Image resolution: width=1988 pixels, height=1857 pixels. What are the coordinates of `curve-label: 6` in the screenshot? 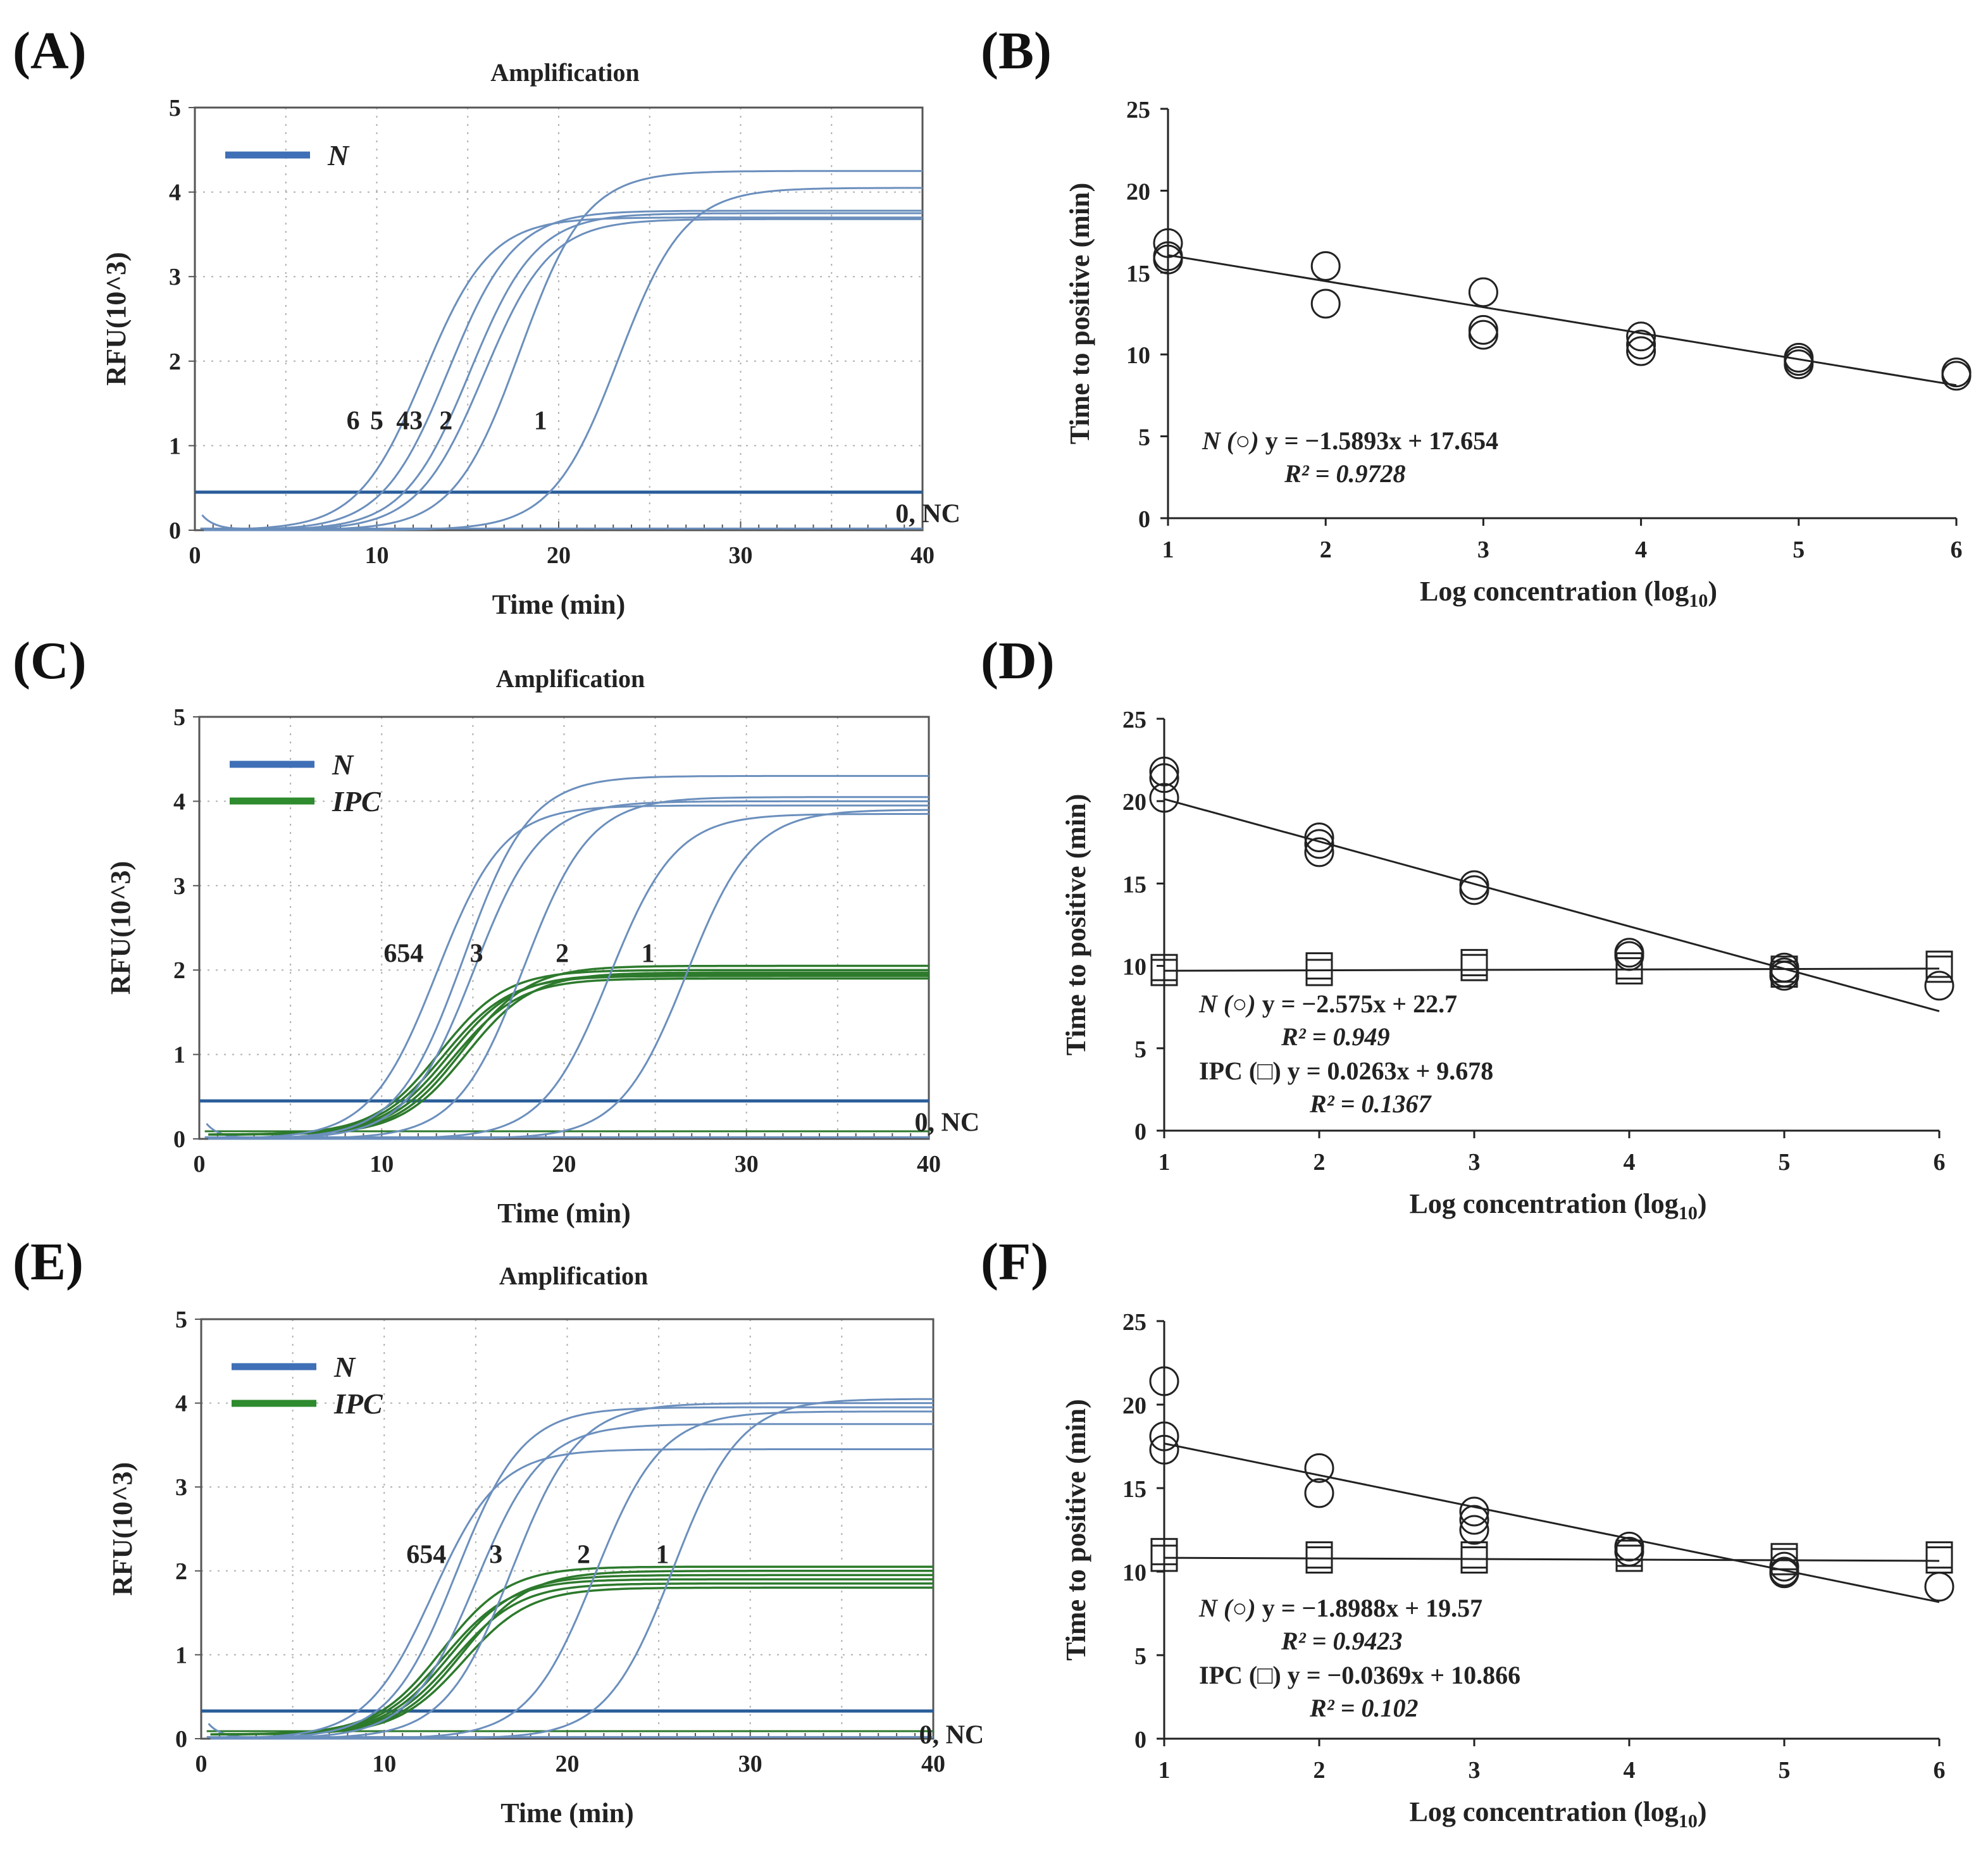 It's located at (354, 420).